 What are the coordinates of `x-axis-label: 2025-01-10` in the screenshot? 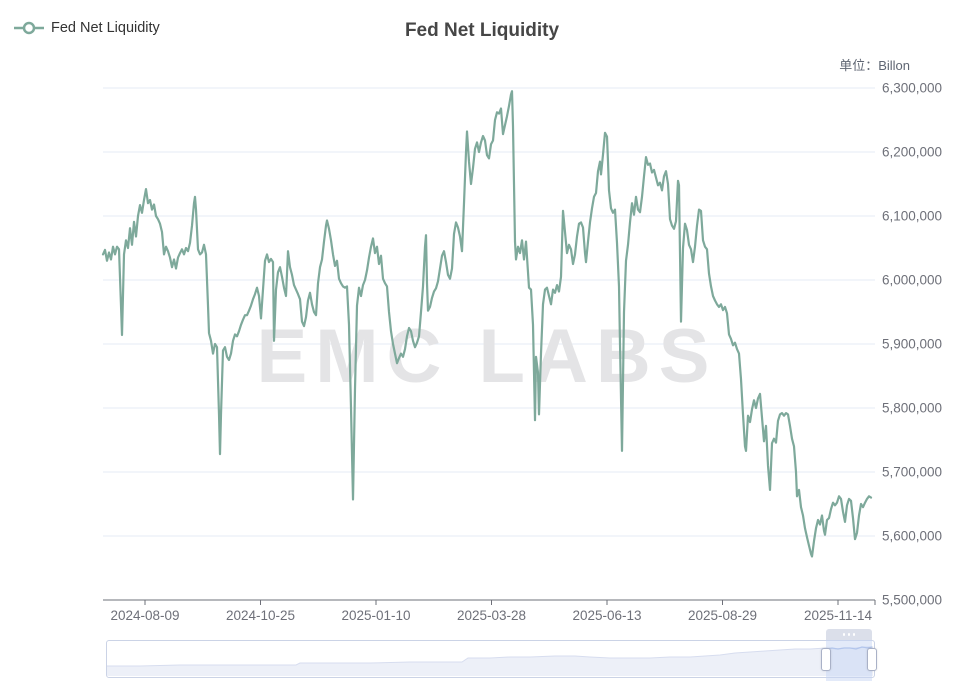 It's located at (375, 615).